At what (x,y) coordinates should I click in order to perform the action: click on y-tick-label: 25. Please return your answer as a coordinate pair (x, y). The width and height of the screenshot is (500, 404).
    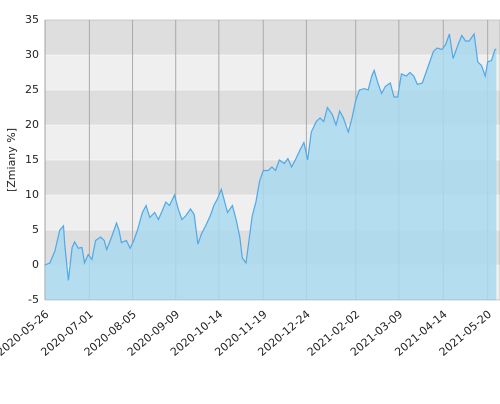
    Looking at the image, I should click on (32, 89).